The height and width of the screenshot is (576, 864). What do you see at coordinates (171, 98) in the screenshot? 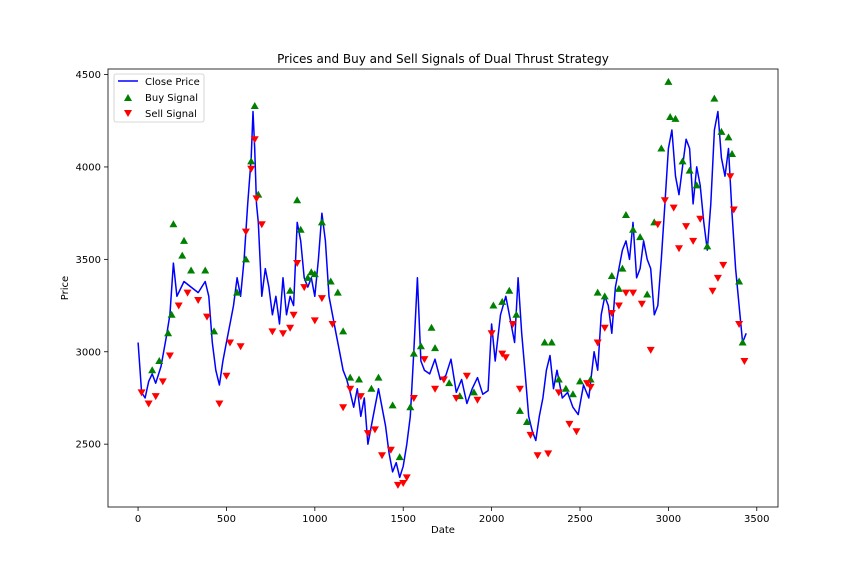
I see `legend-label-buy: Buy Signal` at bounding box center [171, 98].